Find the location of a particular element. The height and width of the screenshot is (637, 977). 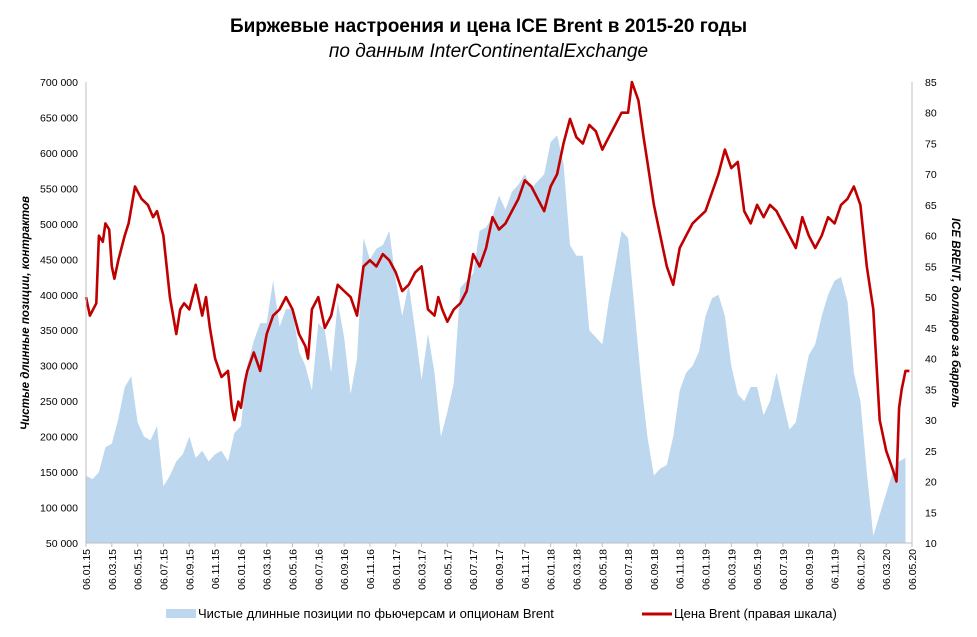

x-tick-label: 06.03.17 is located at coordinates (423, 569).